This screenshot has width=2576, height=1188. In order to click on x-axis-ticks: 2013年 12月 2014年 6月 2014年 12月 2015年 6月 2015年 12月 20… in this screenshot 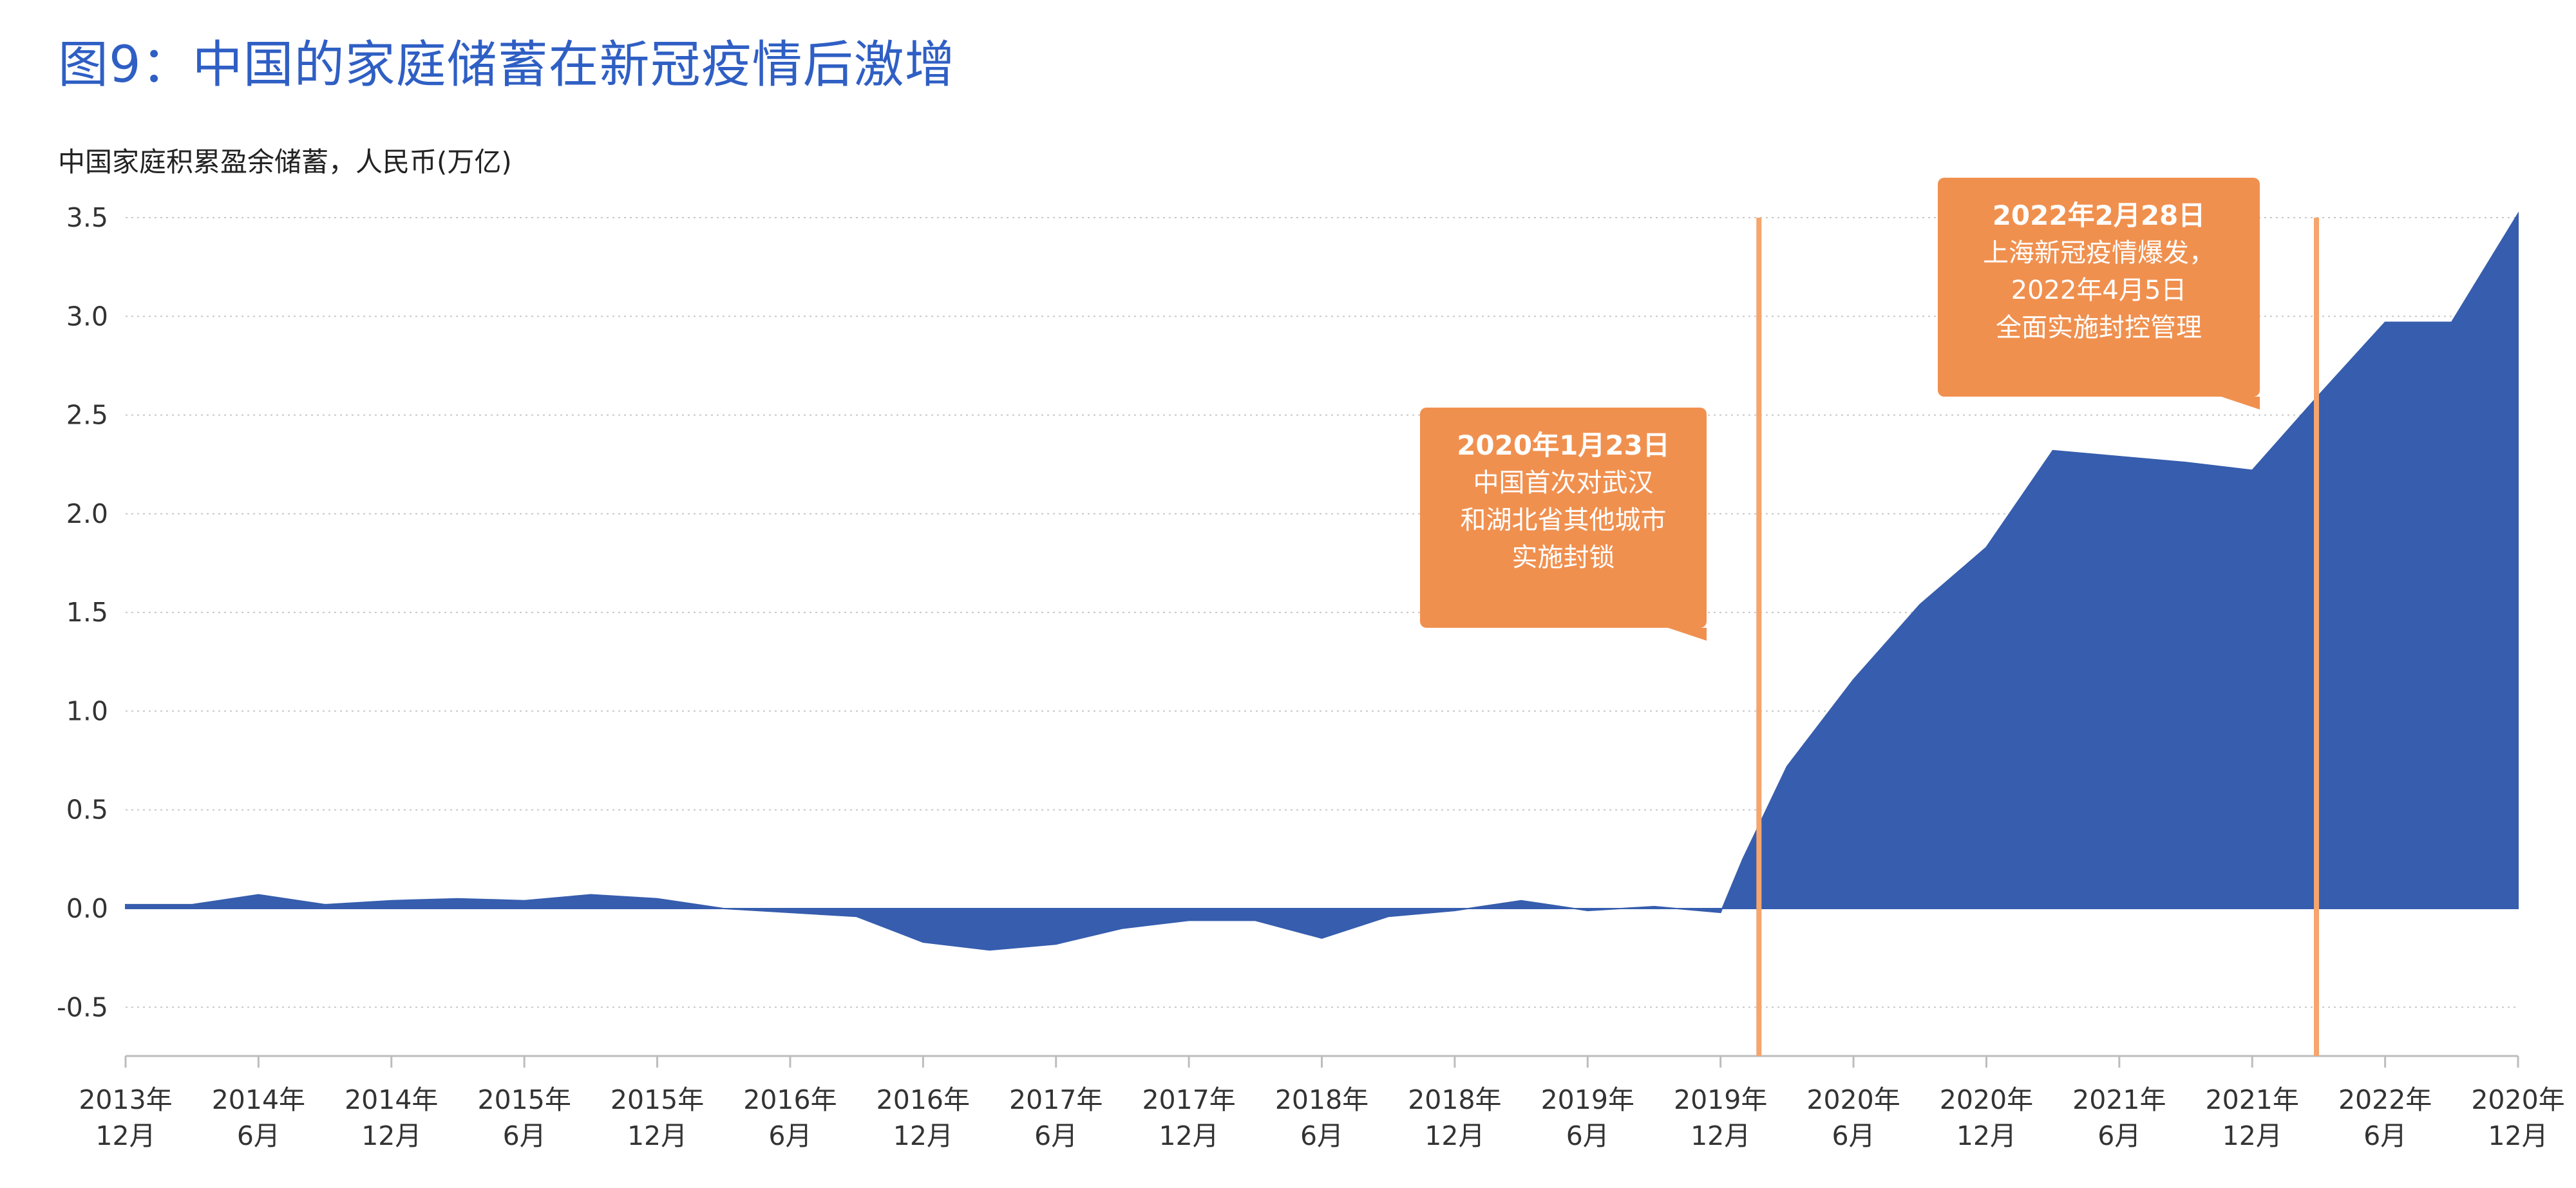, I will do `click(1322, 1103)`.